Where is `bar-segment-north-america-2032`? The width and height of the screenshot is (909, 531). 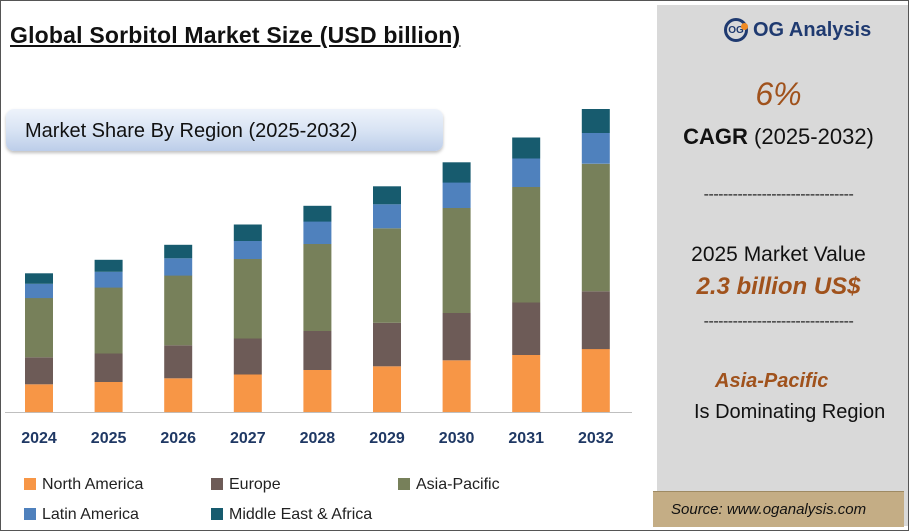
bar-segment-north-america-2032 is located at coordinates (595, 380).